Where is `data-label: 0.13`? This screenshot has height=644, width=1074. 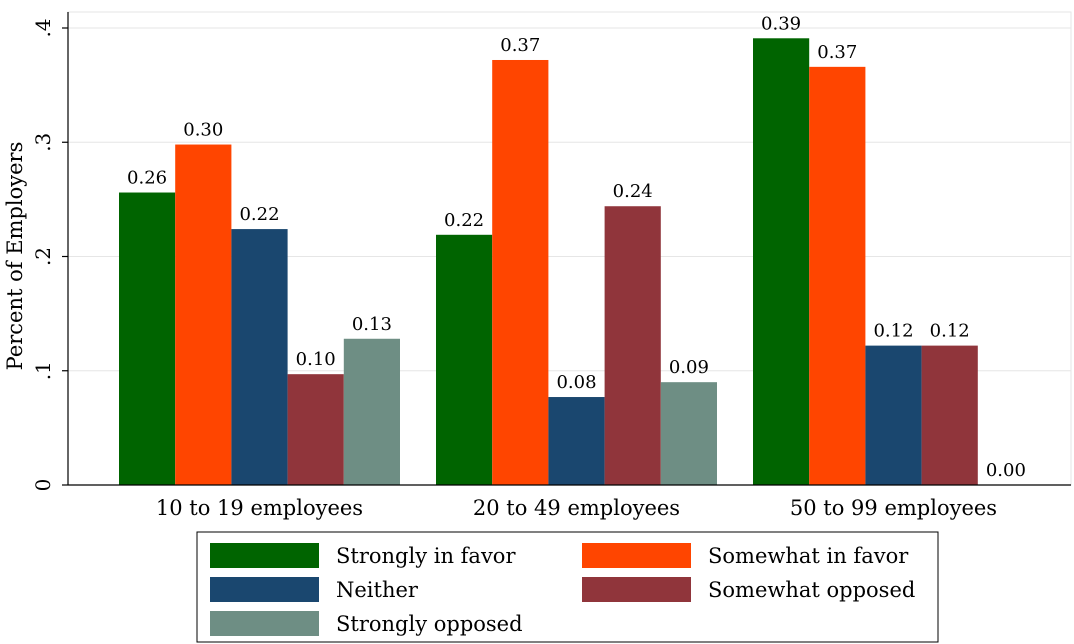
data-label: 0.13 is located at coordinates (372, 324).